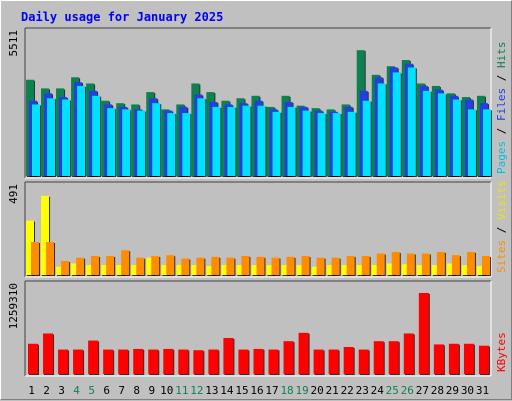  Describe the element at coordinates (211, 390) in the screenshot. I see `x-tick-label-day-13: 13` at that location.